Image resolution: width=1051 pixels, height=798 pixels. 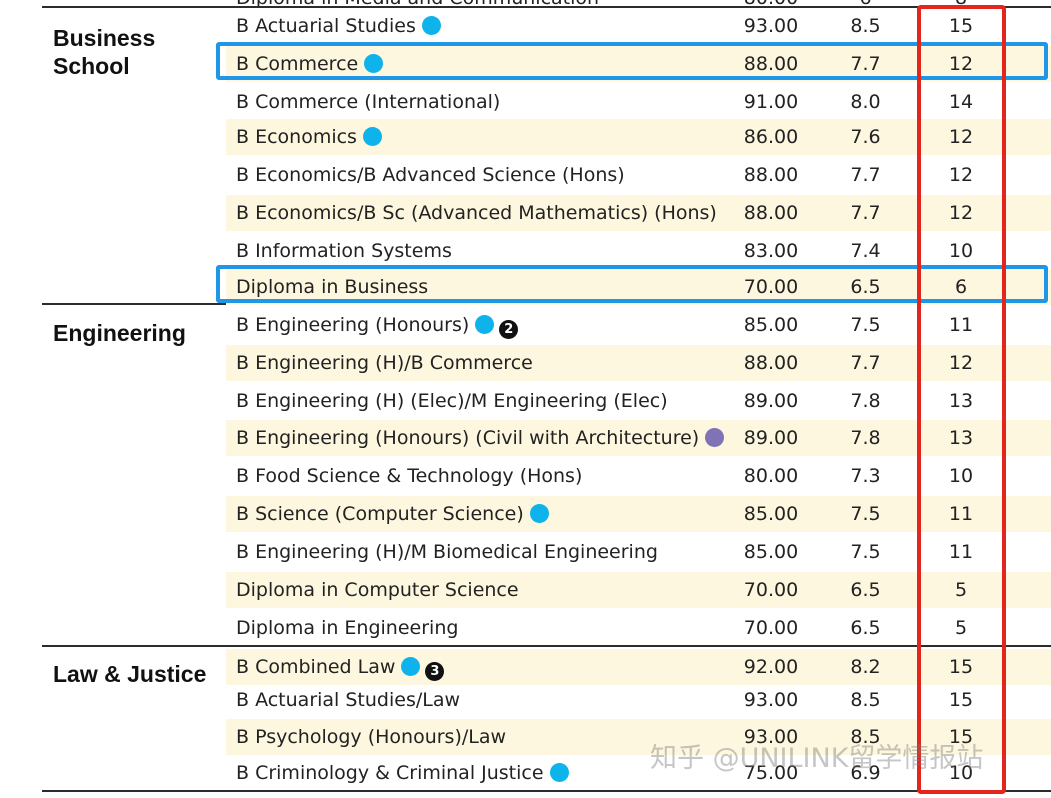 What do you see at coordinates (771, 4) in the screenshot?
I see `atar-value: 80.00` at bounding box center [771, 4].